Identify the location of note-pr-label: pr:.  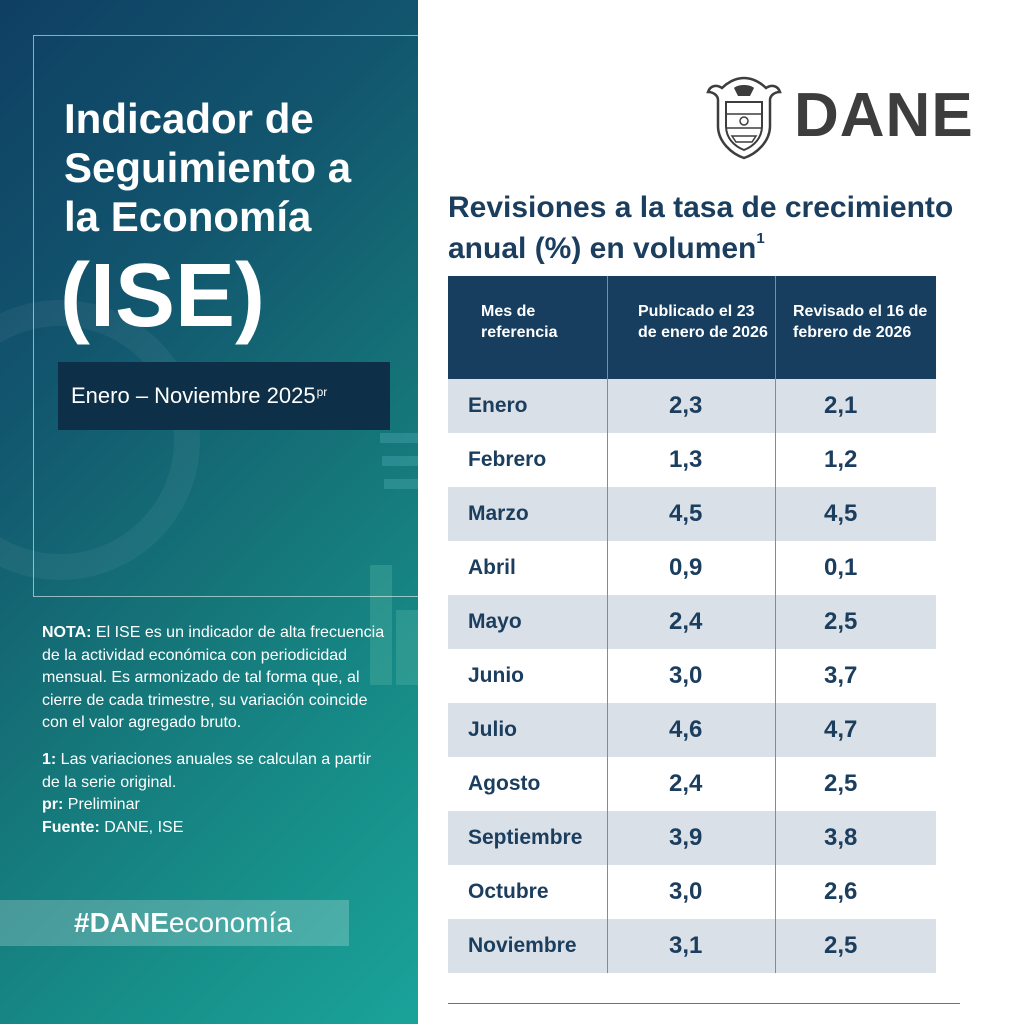
(53, 805).